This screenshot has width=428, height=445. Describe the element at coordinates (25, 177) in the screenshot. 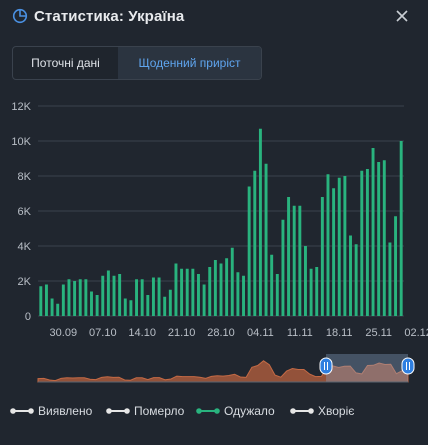

I see `y-tick-label: 8K` at that location.